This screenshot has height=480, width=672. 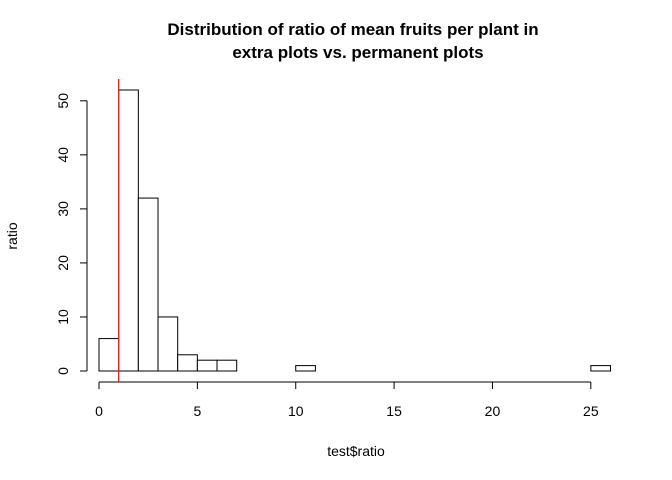 What do you see at coordinates (356, 451) in the screenshot?
I see `x-axis-label: test$ratio` at bounding box center [356, 451].